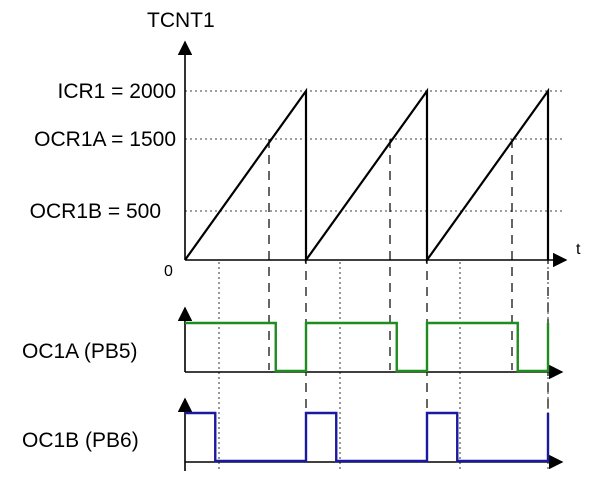 The height and width of the screenshot is (493, 608). Describe the element at coordinates (105, 139) in the screenshot. I see `level-label-ocr1a: OCR1A = 1500` at that location.